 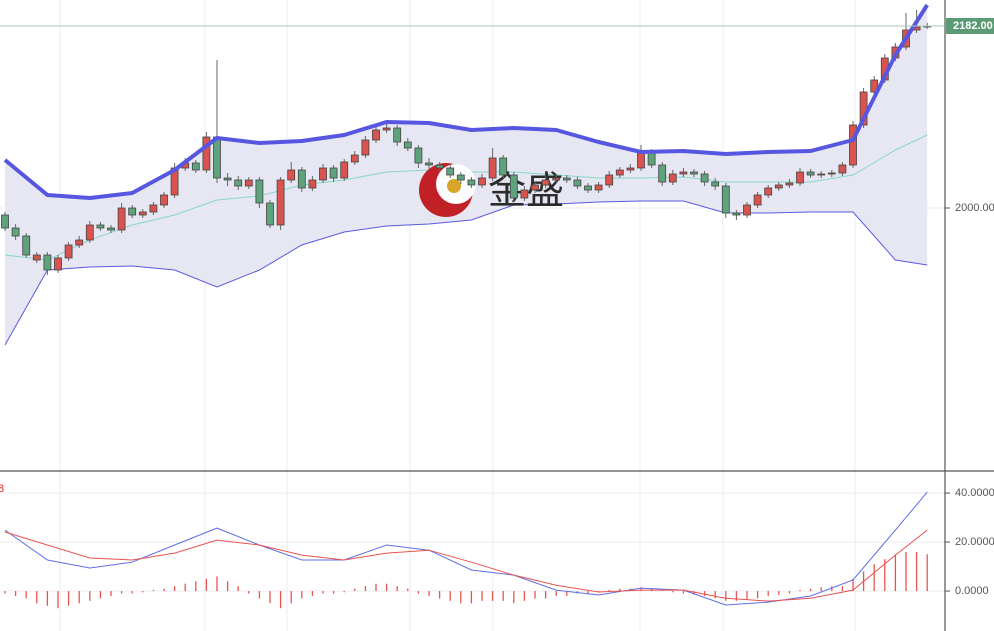 What do you see at coordinates (974, 542) in the screenshot?
I see `y-tick-label: 20.0000` at bounding box center [974, 542].